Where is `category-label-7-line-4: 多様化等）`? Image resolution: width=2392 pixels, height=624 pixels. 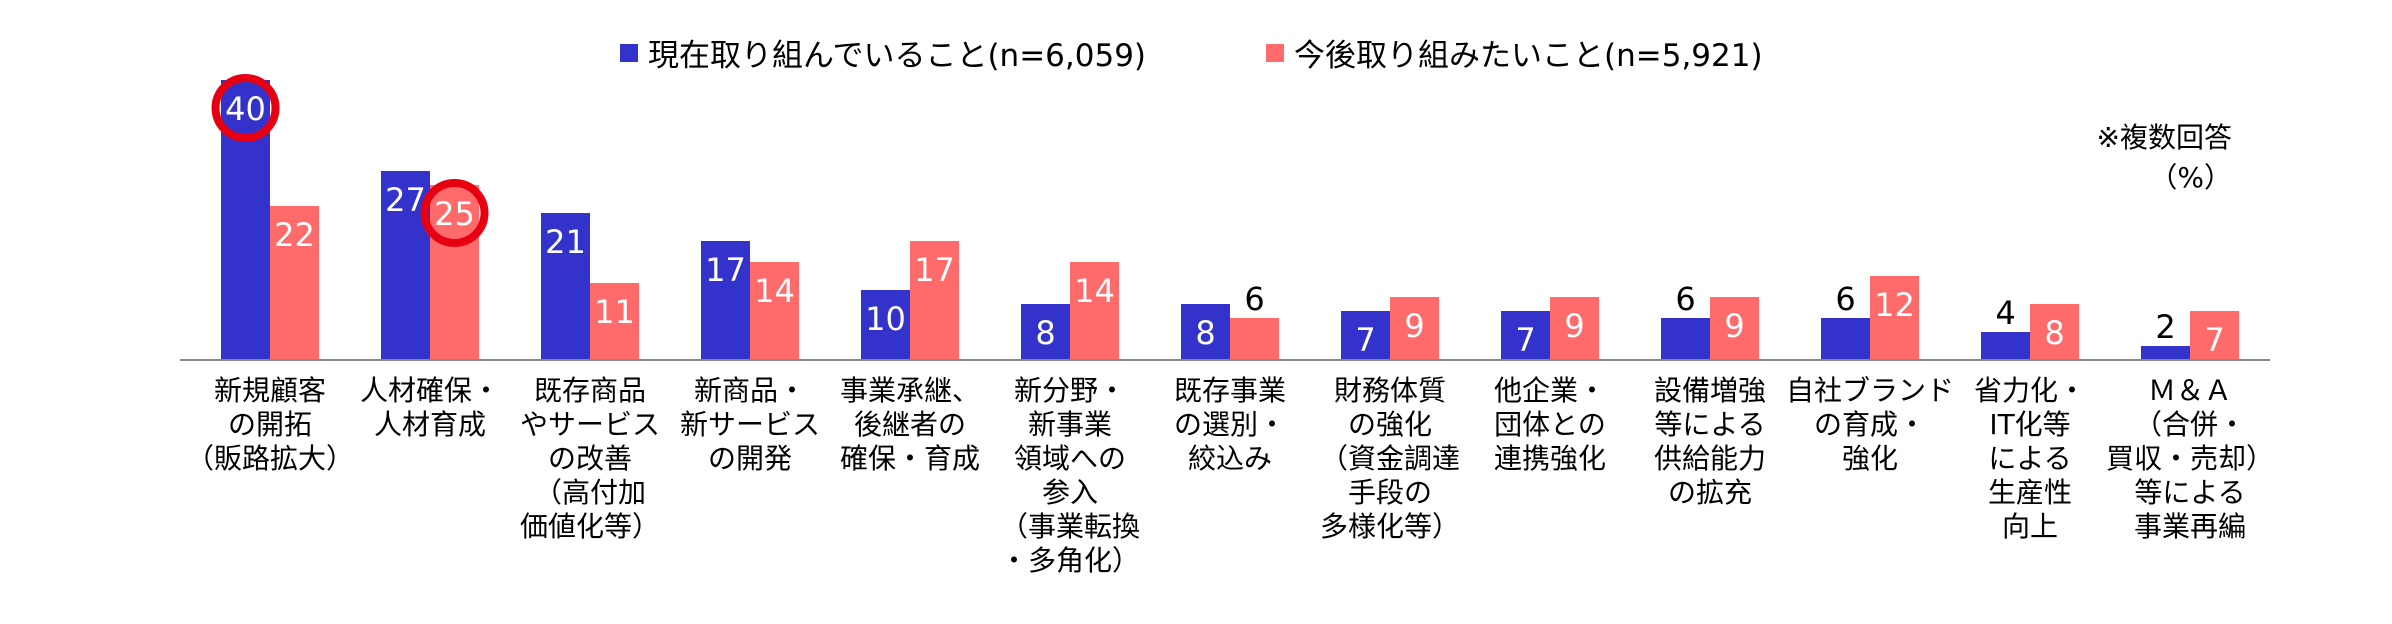 category-label-7-line-4: 多様化等） is located at coordinates (1390, 526).